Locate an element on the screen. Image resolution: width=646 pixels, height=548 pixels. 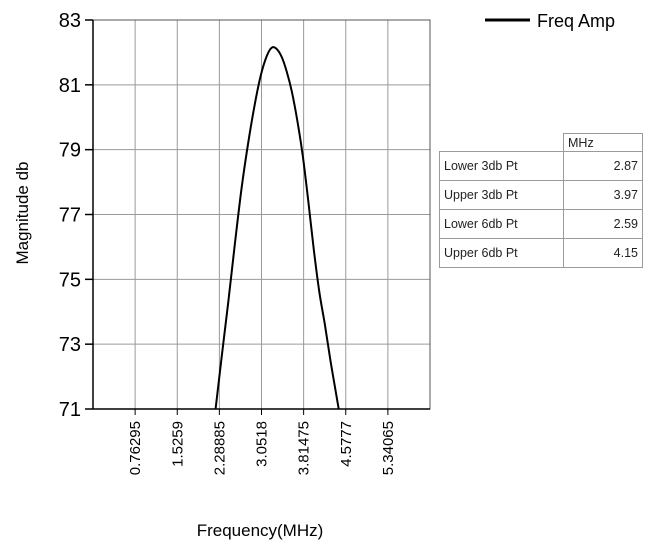
table-row-label: Lower 3db Pt is located at coordinates (501, 166).